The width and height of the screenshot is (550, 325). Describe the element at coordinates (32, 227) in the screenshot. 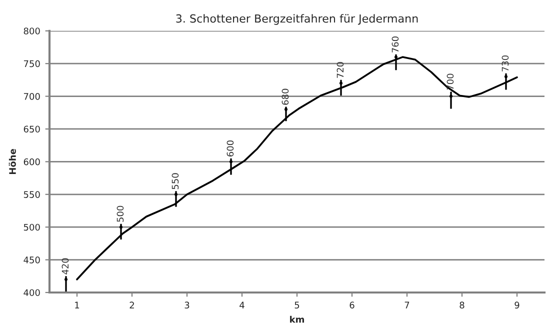

I see `y-tick-label: 500` at that location.